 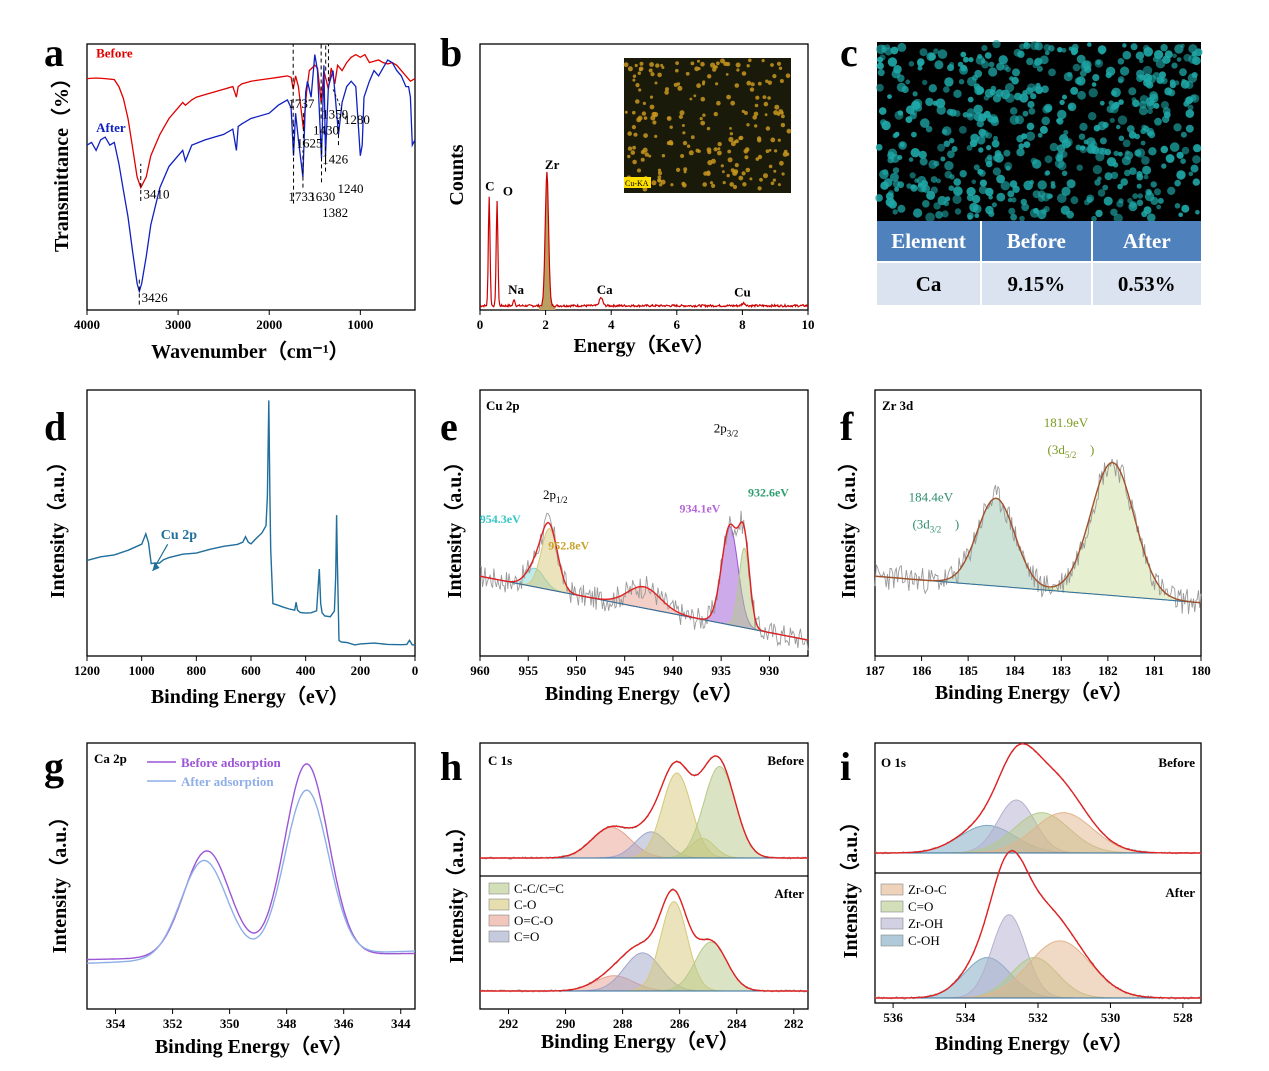 What do you see at coordinates (545, 324) in the screenshot?
I see `x-tick-label: 2` at bounding box center [545, 324].